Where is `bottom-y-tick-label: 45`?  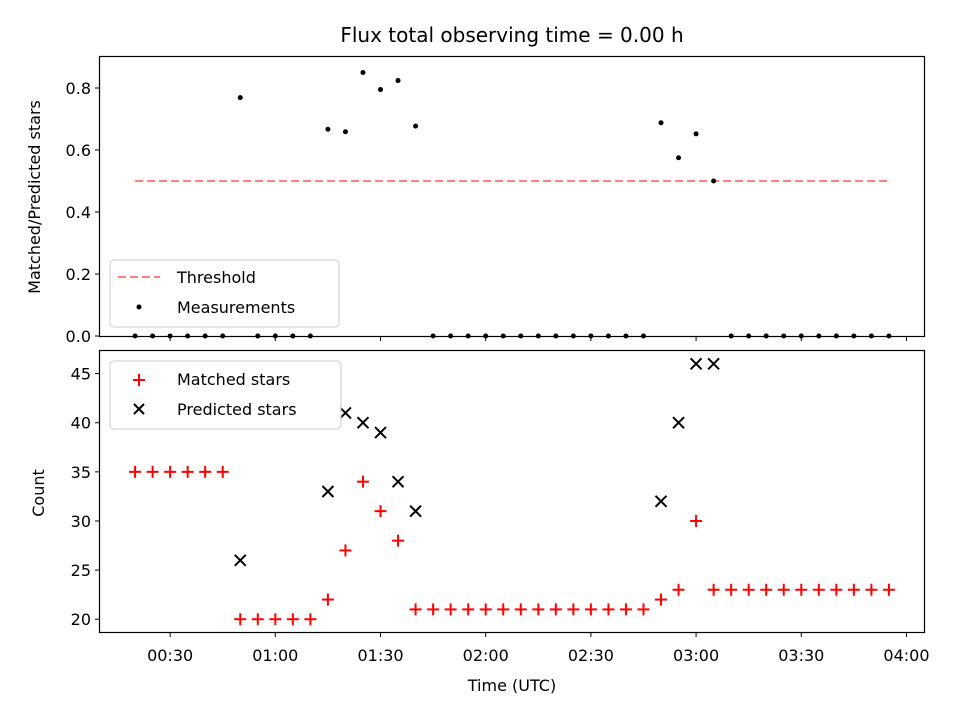 bottom-y-tick-label: 45 is located at coordinates (81, 374).